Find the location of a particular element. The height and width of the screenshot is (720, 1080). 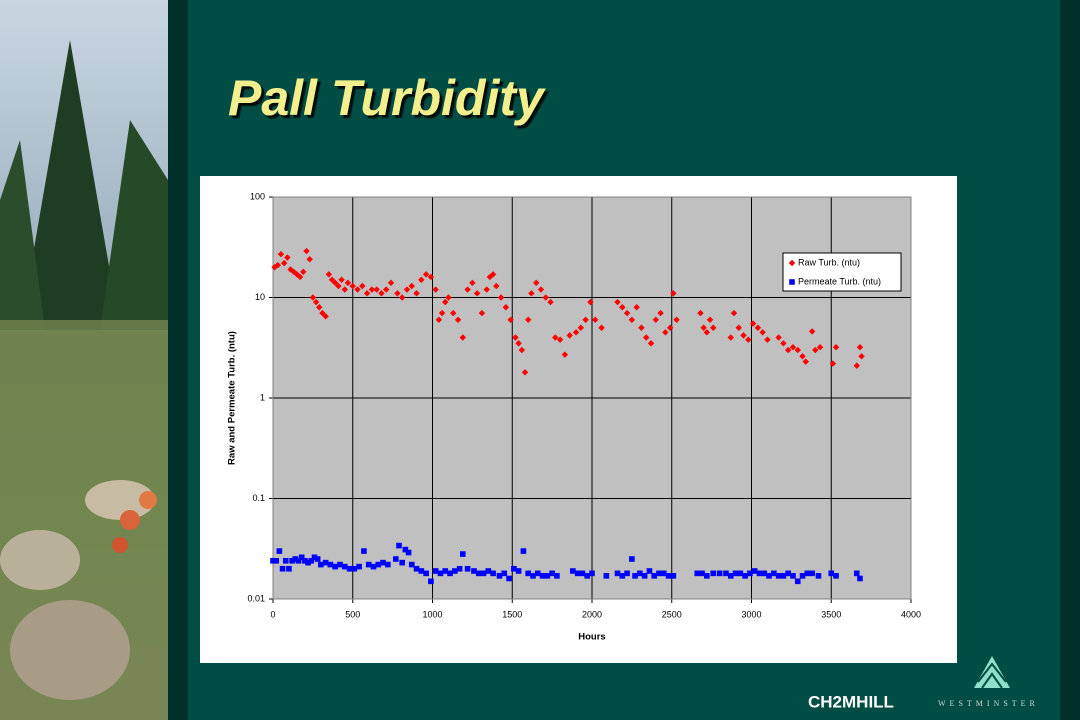

x-tick-label: 3500 is located at coordinates (831, 614).